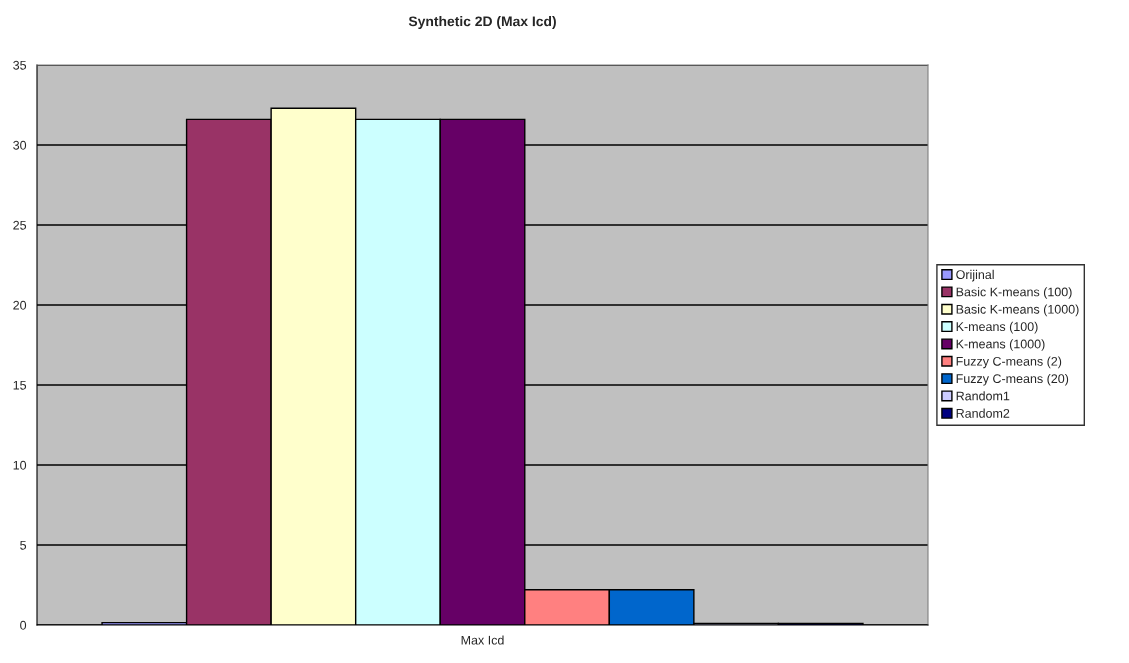 The width and height of the screenshot is (1129, 663). Describe the element at coordinates (997, 327) in the screenshot. I see `legend-label: K-means (100)` at that location.